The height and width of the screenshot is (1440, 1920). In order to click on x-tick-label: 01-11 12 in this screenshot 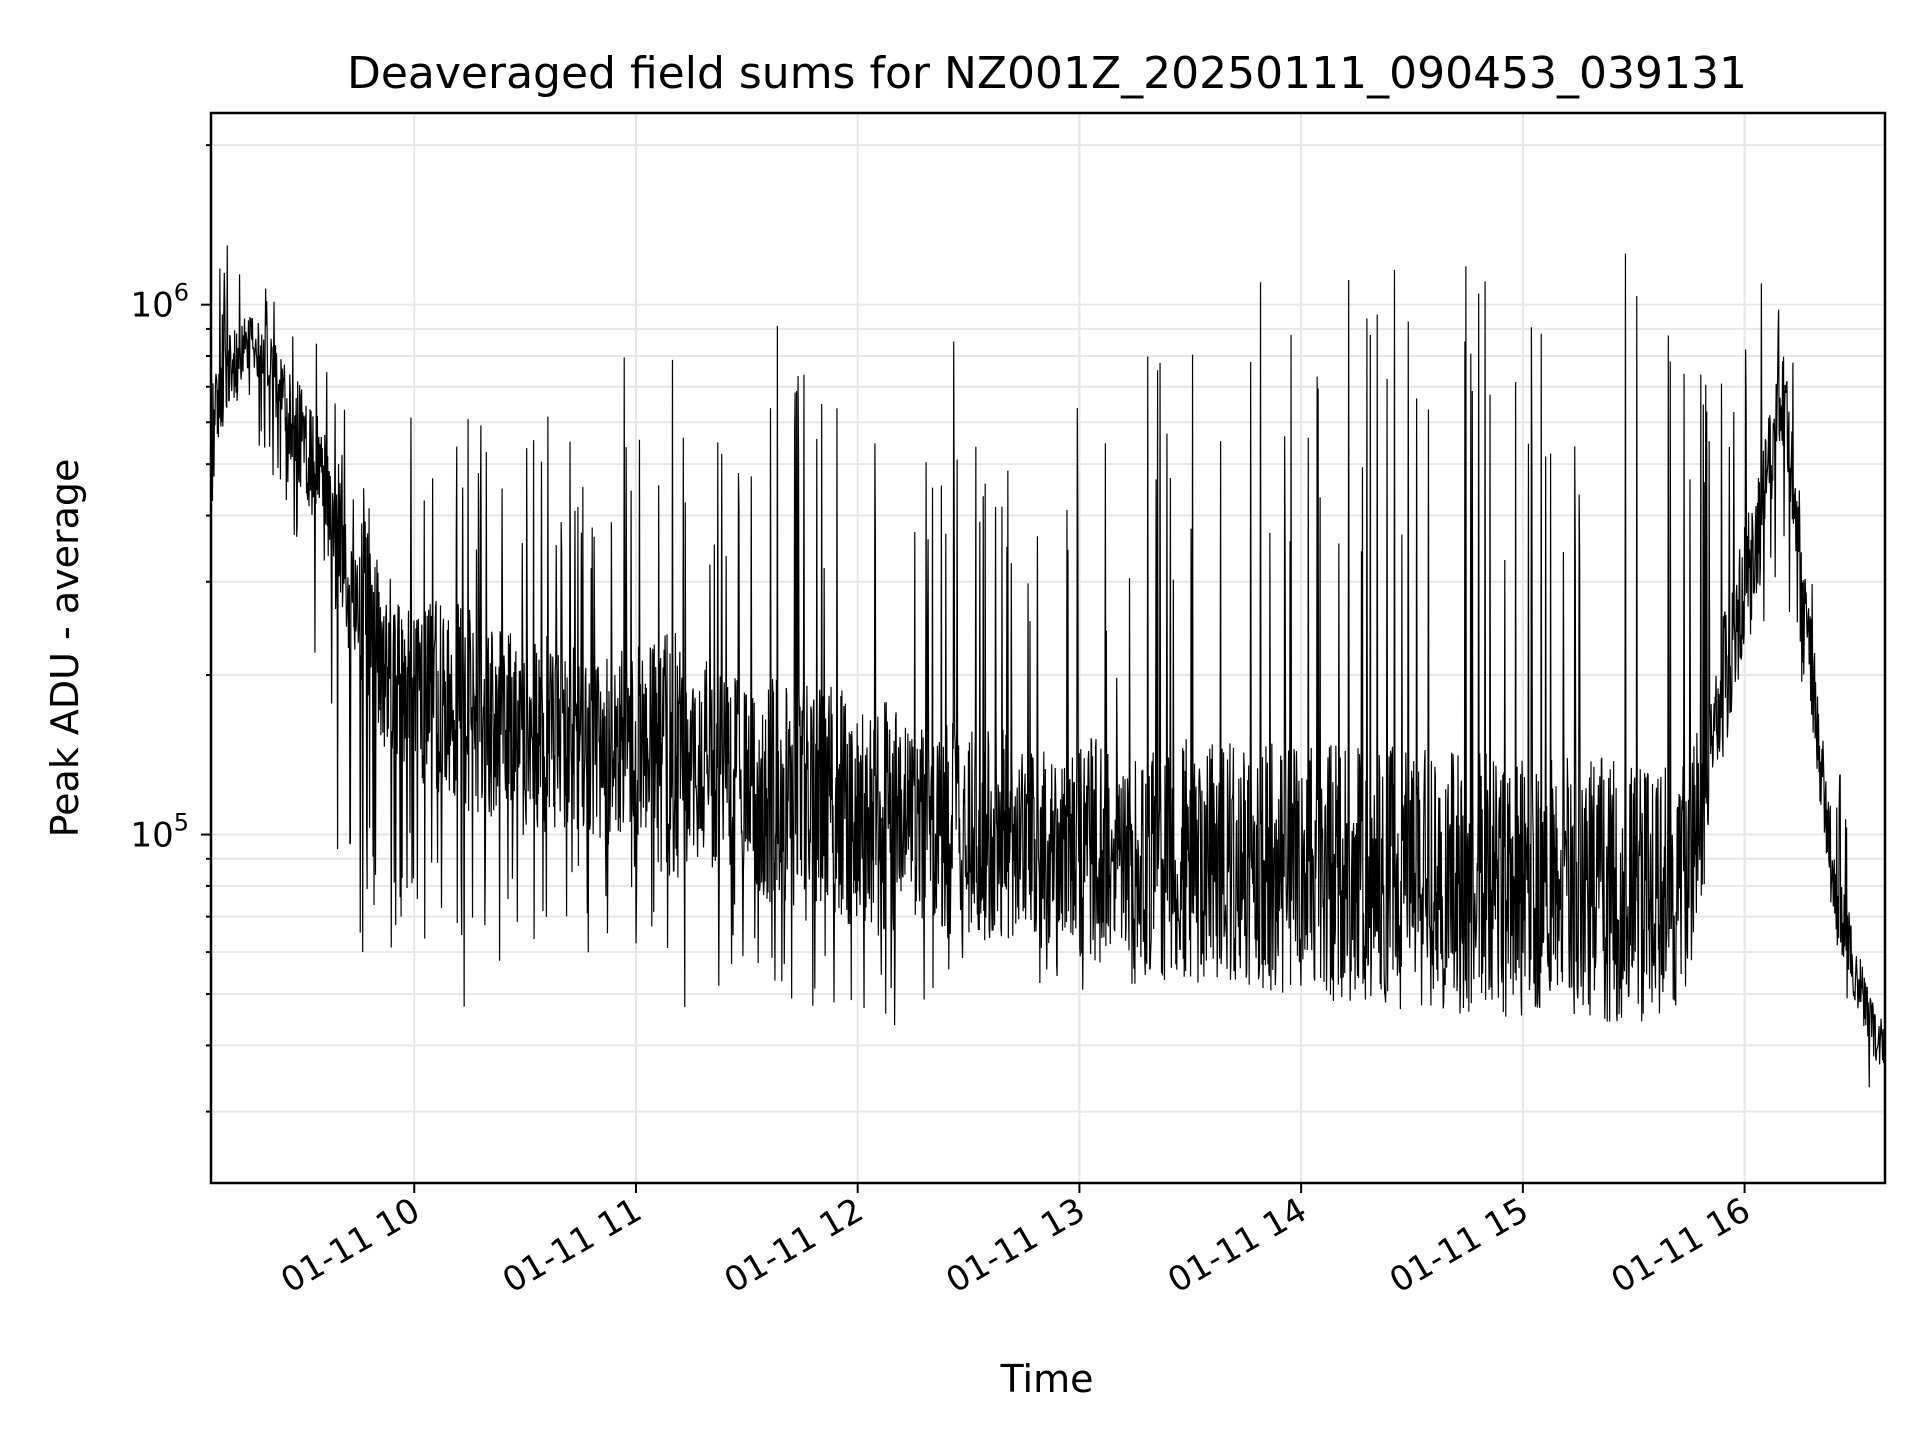, I will do `click(794, 1245)`.